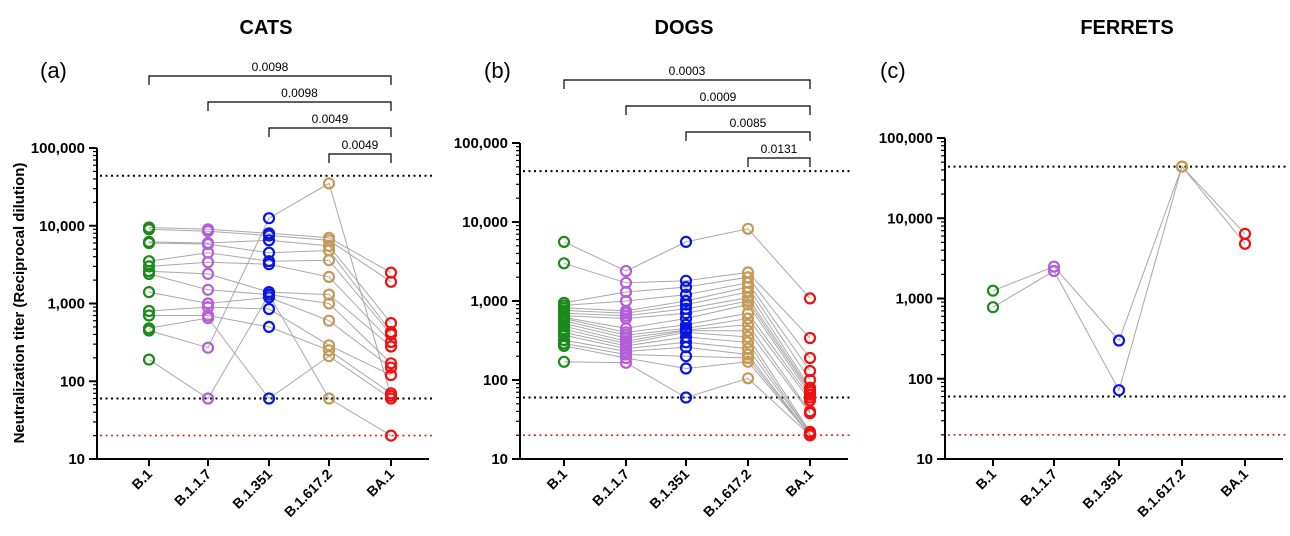  Describe the element at coordinates (893, 70) in the screenshot. I see `panel-label-c: (c)` at that location.